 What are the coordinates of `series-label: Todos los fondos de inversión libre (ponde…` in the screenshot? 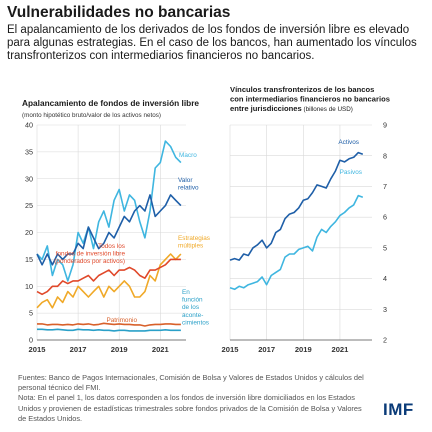 It's located at (89, 254).